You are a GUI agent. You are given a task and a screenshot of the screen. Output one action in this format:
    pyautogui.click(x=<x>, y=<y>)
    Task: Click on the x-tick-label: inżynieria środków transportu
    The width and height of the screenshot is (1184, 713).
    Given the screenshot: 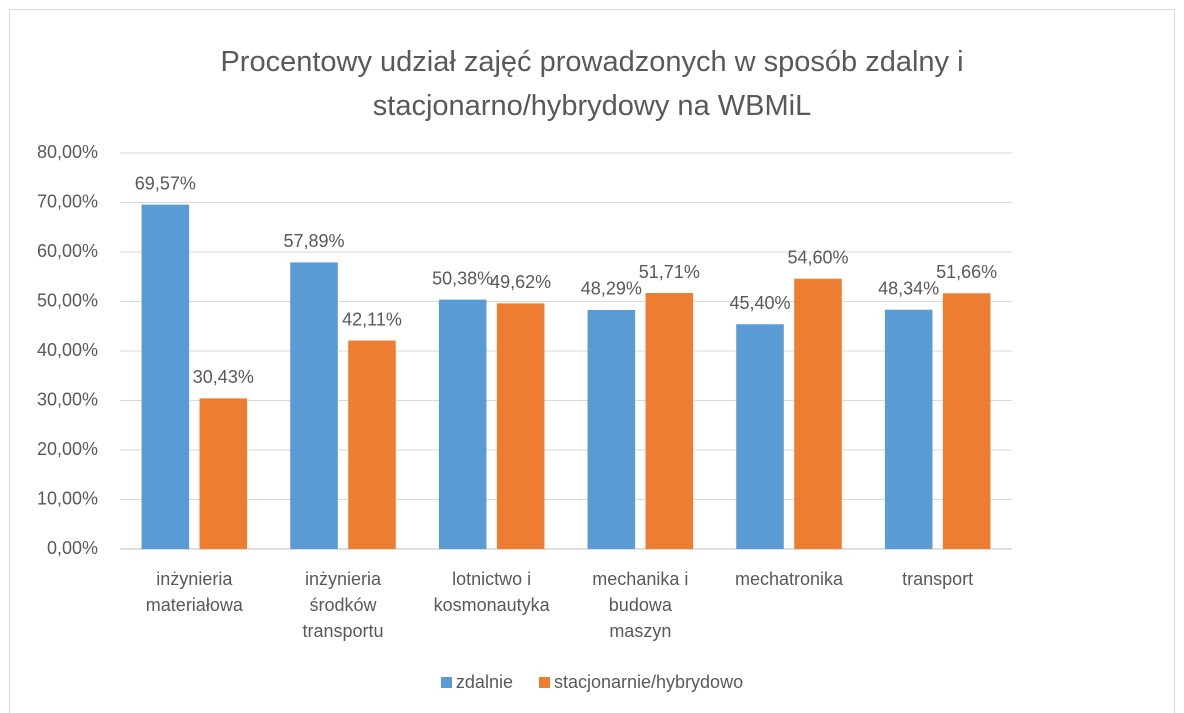 What is the action you would take?
    pyautogui.click(x=343, y=605)
    